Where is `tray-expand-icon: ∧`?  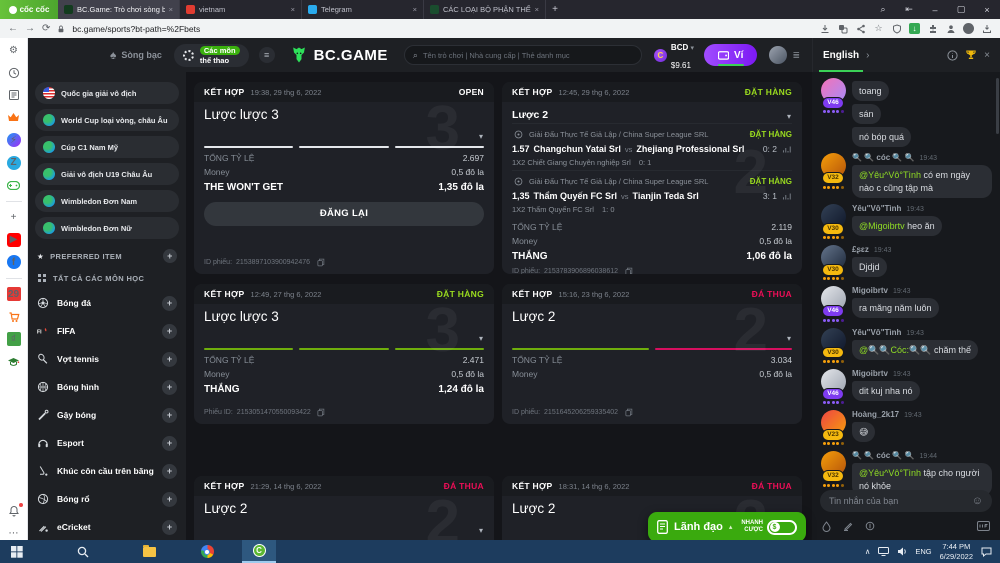 tray-expand-icon: ∧ is located at coordinates (867, 551).